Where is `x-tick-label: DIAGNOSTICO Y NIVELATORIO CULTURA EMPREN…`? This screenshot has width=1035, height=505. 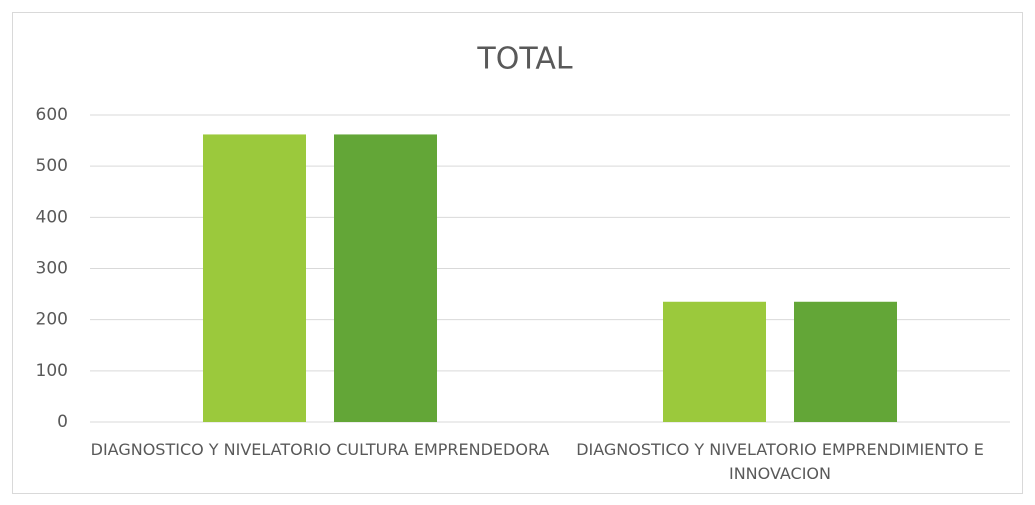
x-tick-label: DIAGNOSTICO Y NIVELATORIO CULTURA EMPREN… is located at coordinates (320, 449).